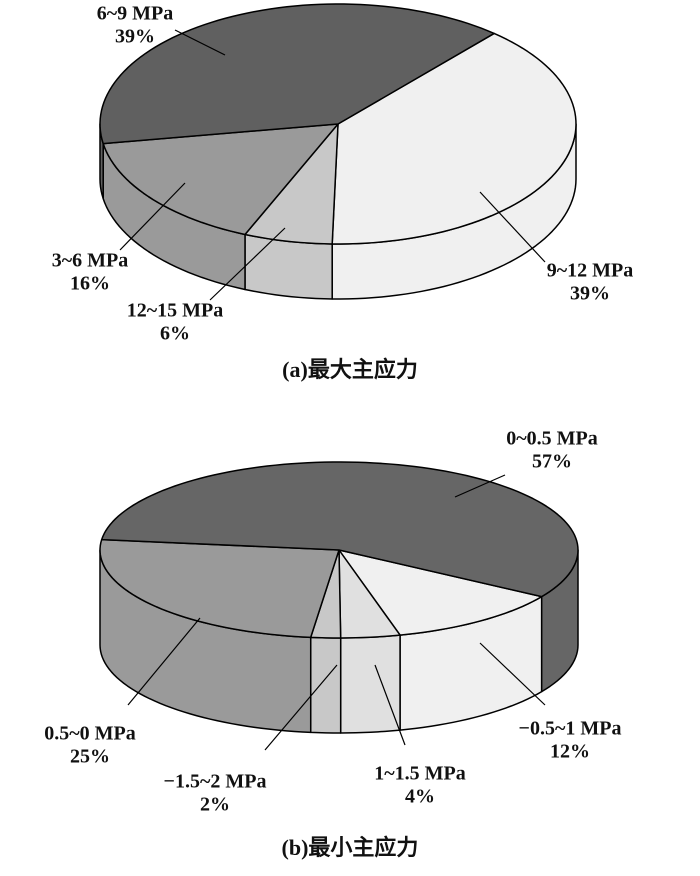 This screenshot has height=876, width=700. Describe the element at coordinates (175, 334) in the screenshot. I see `value-label: 6%` at that location.